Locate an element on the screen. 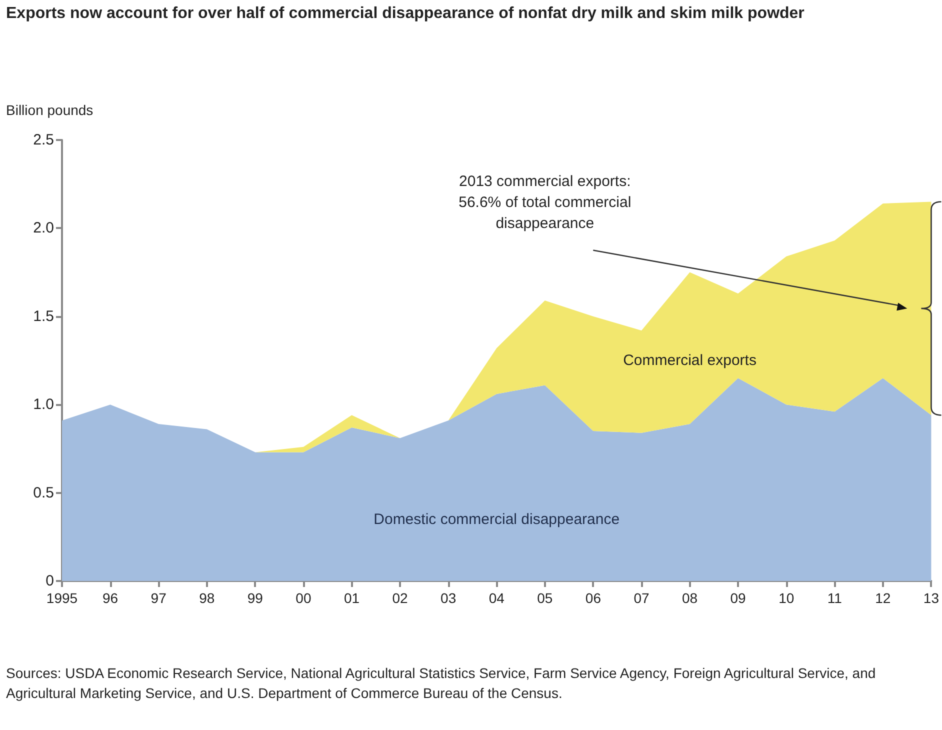 The height and width of the screenshot is (730, 942). x-tick-label: 07 is located at coordinates (642, 598).